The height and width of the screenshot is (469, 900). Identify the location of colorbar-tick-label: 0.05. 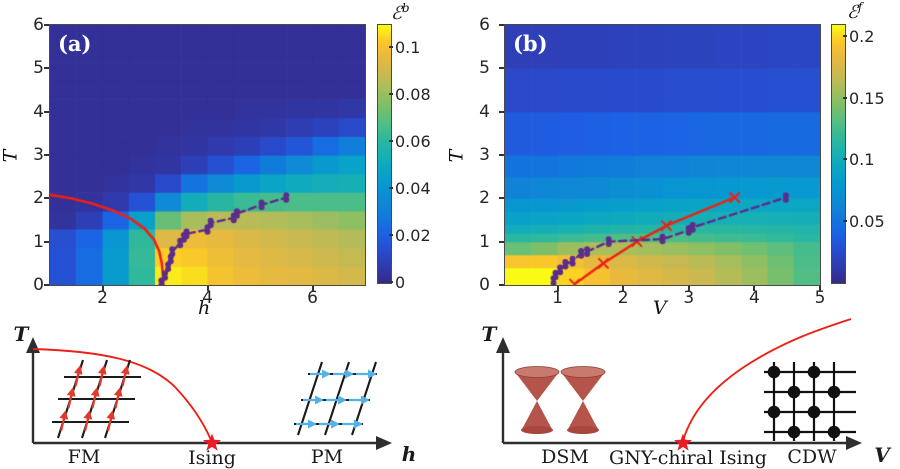
(867, 221).